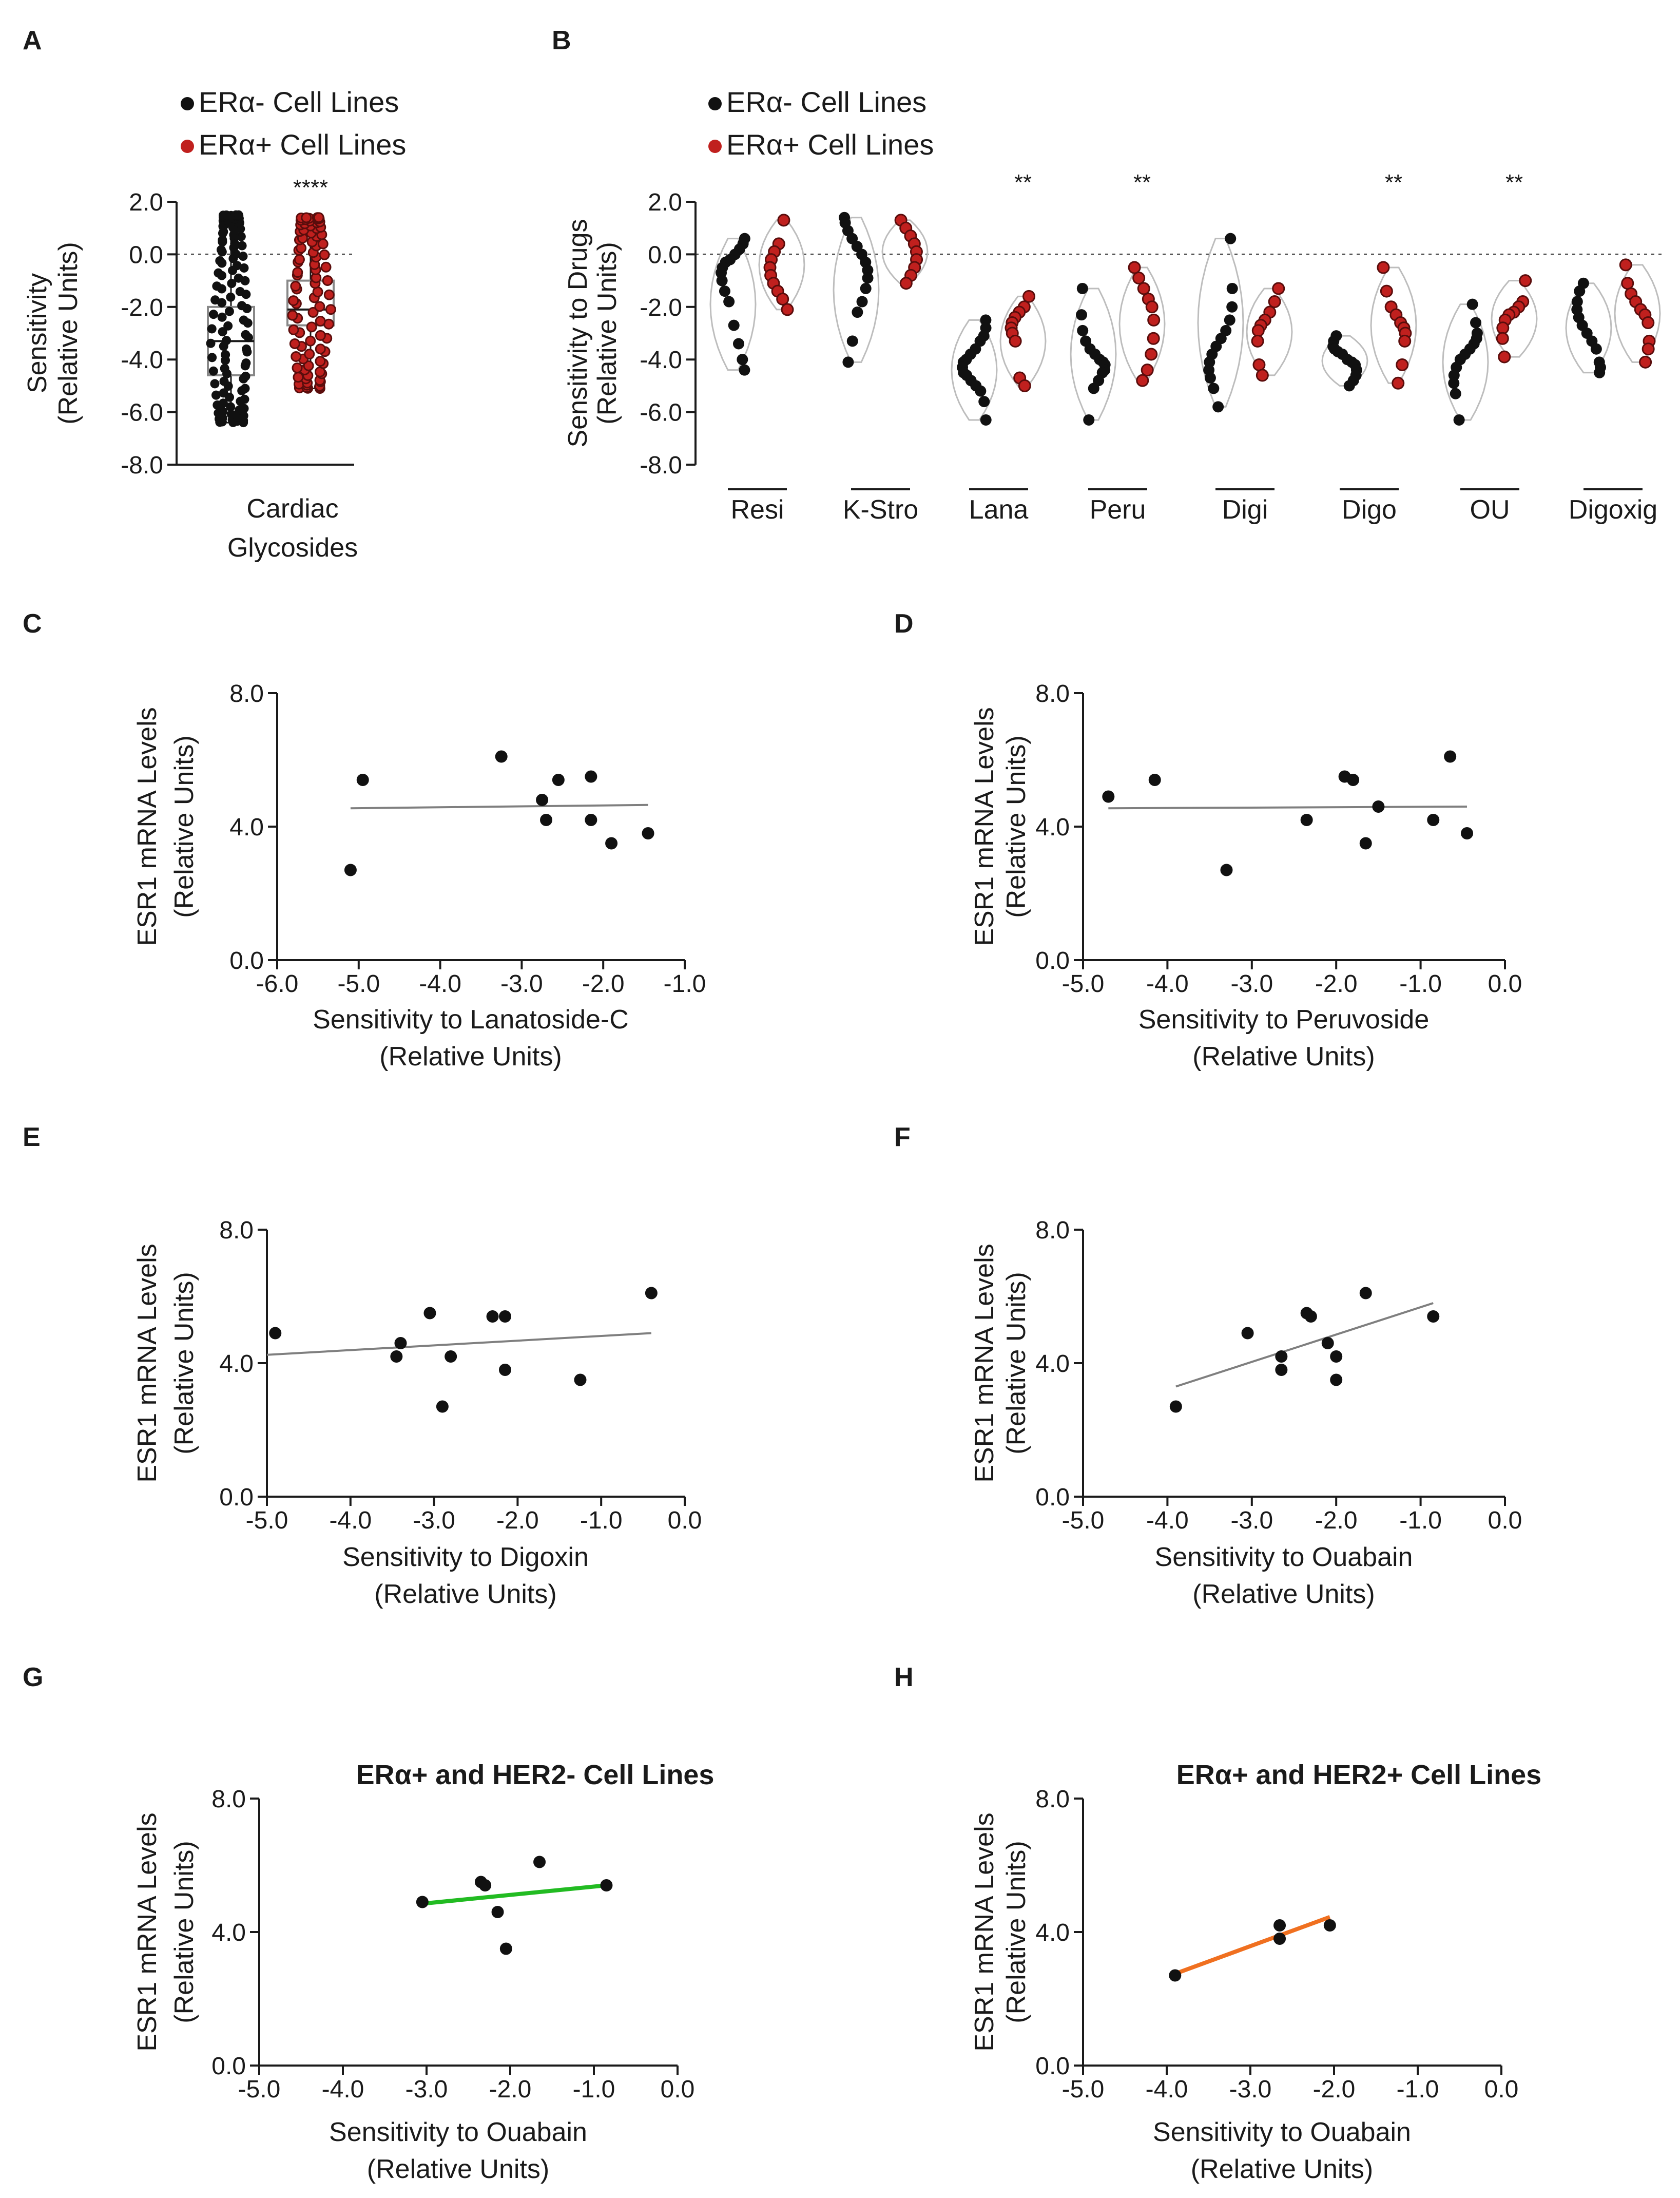 The height and width of the screenshot is (2198, 1680). Describe the element at coordinates (715, 103) in the screenshot. I see `b-legend-marker-neg` at that location.